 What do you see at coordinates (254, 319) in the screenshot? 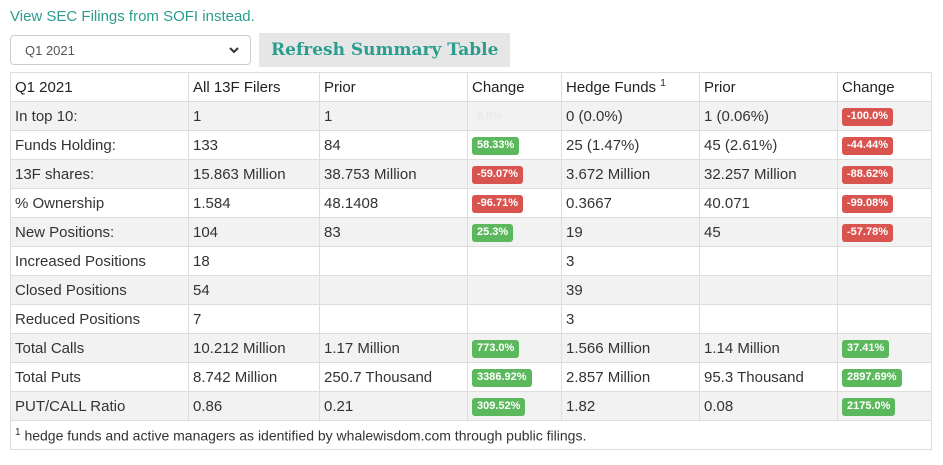
I see `all-filers-value: 7` at bounding box center [254, 319].